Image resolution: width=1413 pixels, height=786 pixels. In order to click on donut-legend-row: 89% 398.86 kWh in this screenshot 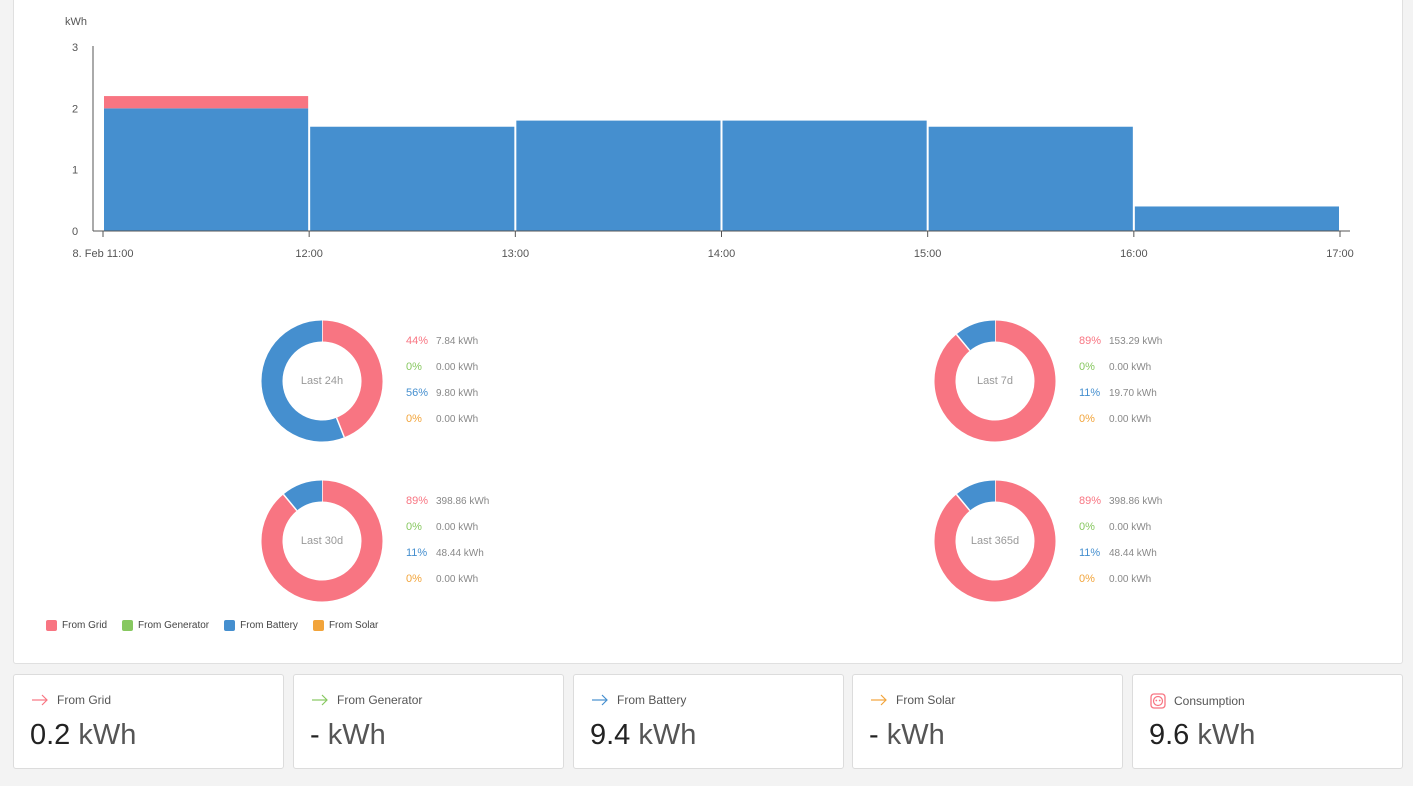, I will do `click(447, 501)`.